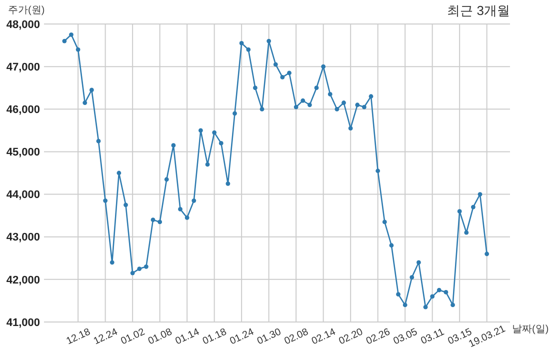  Describe the element at coordinates (270, 337) in the screenshot. I see `x-tick-label: 01.30` at that location.